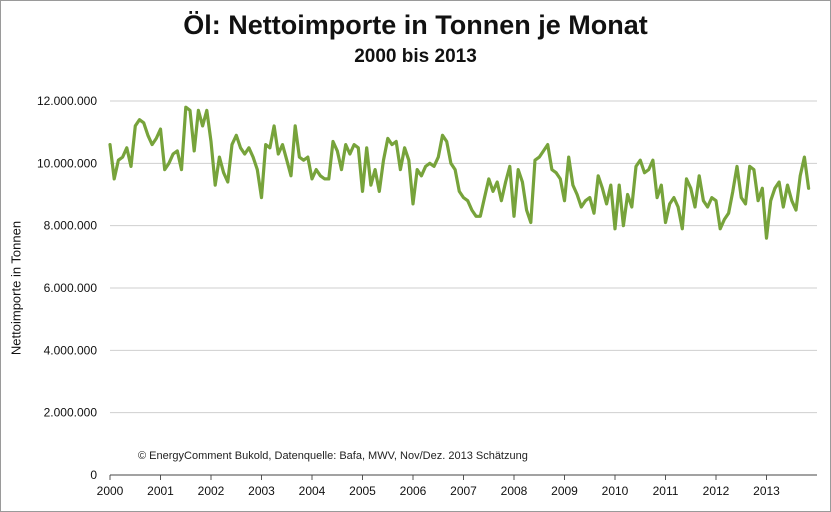 Image resolution: width=831 pixels, height=512 pixels. I want to click on x-tick-label: 2007, so click(463, 491).